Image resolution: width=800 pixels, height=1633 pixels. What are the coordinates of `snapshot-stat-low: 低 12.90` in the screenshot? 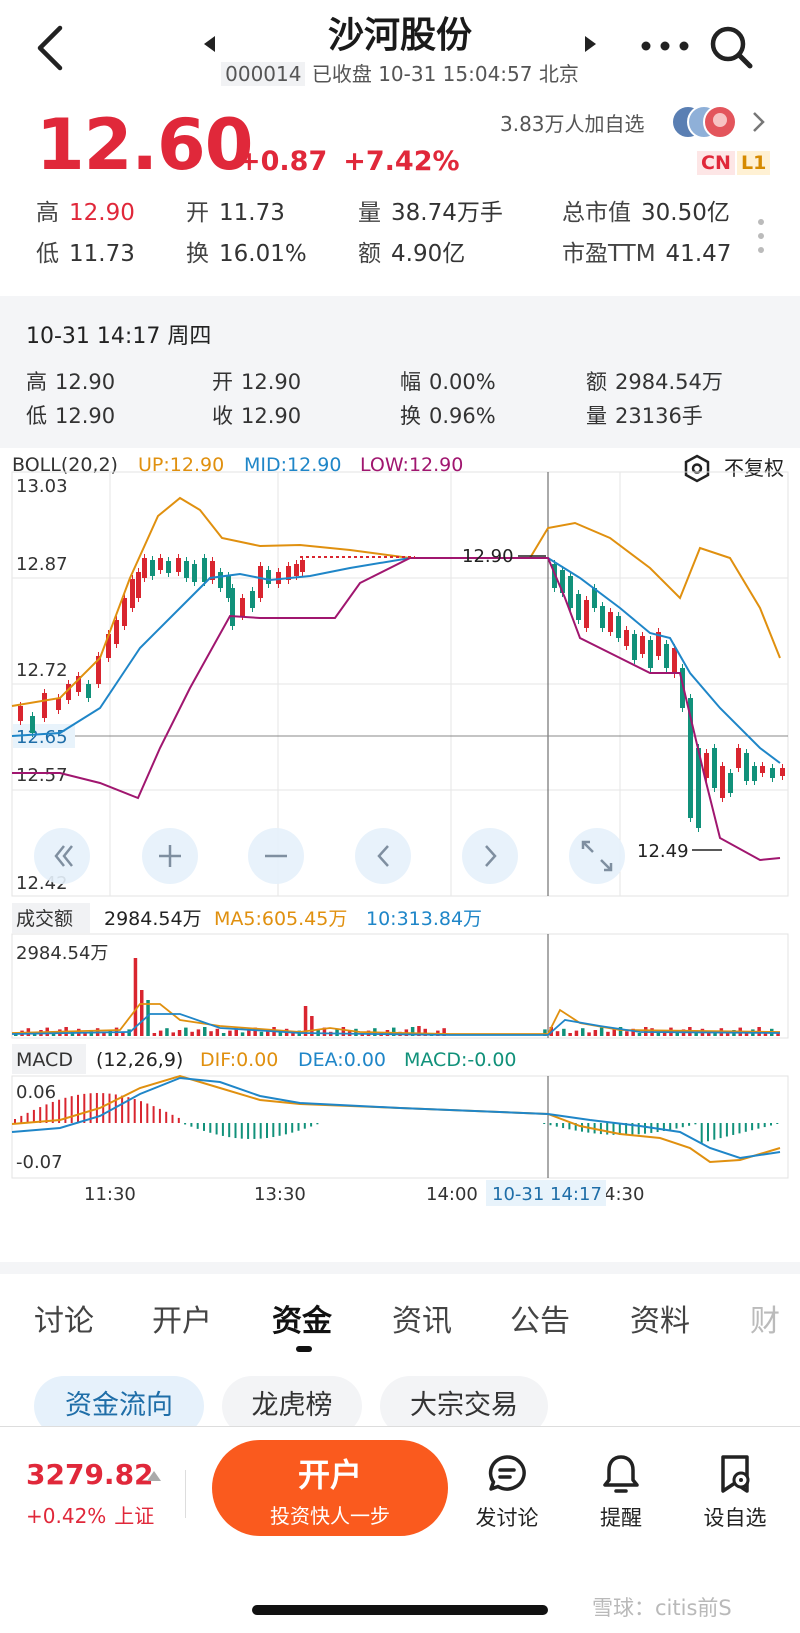 It's located at (71, 416).